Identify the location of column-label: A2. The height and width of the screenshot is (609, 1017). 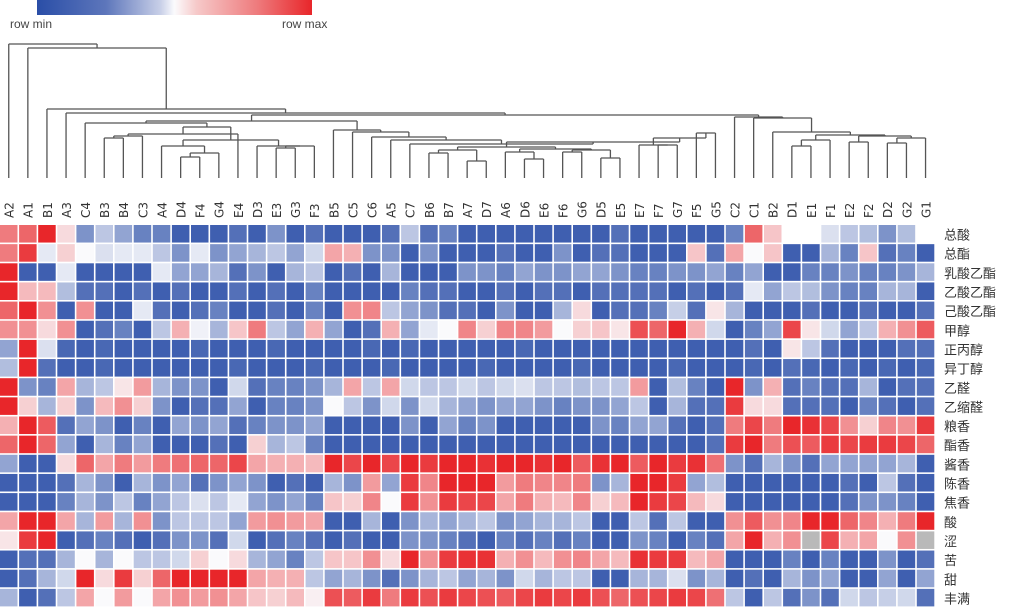
(10, 210).